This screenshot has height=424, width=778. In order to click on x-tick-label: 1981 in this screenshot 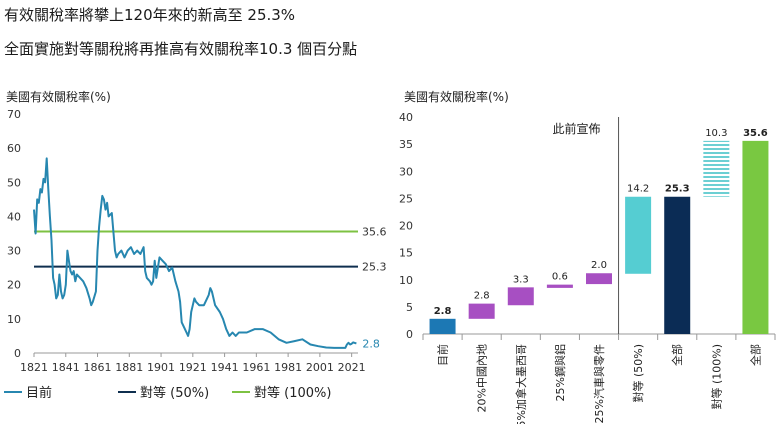, I will do `click(288, 367)`.